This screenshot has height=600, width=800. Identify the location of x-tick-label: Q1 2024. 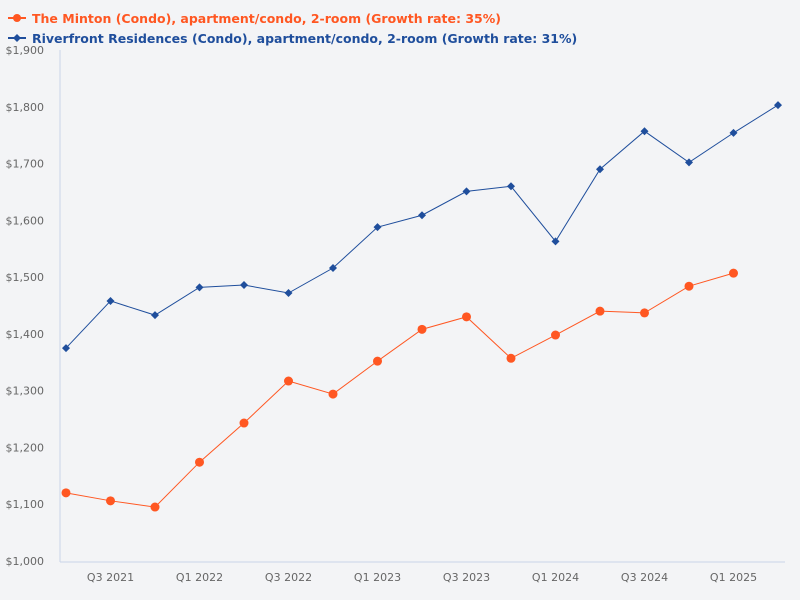
(555, 577).